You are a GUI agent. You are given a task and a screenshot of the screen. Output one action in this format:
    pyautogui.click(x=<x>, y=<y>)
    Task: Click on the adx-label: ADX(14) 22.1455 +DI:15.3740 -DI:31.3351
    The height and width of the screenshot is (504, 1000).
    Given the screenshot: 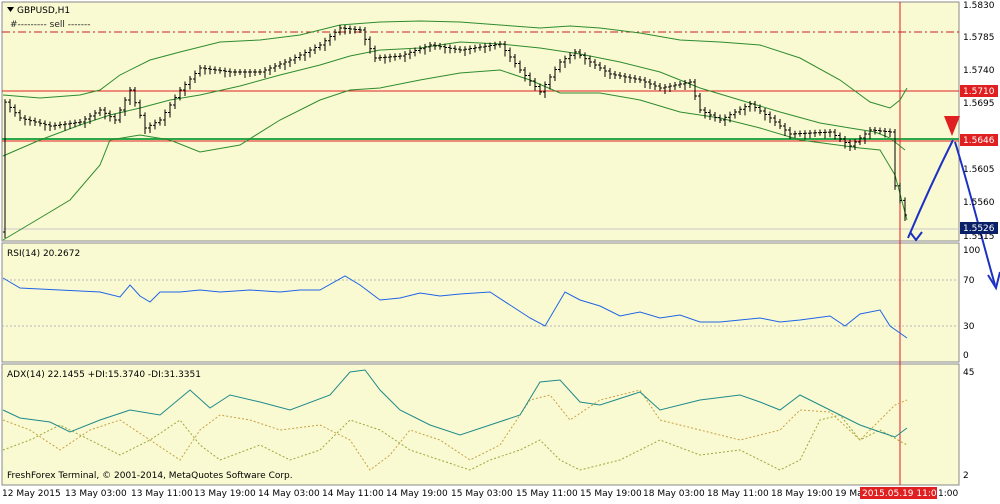 What is the action you would take?
    pyautogui.click(x=104, y=375)
    